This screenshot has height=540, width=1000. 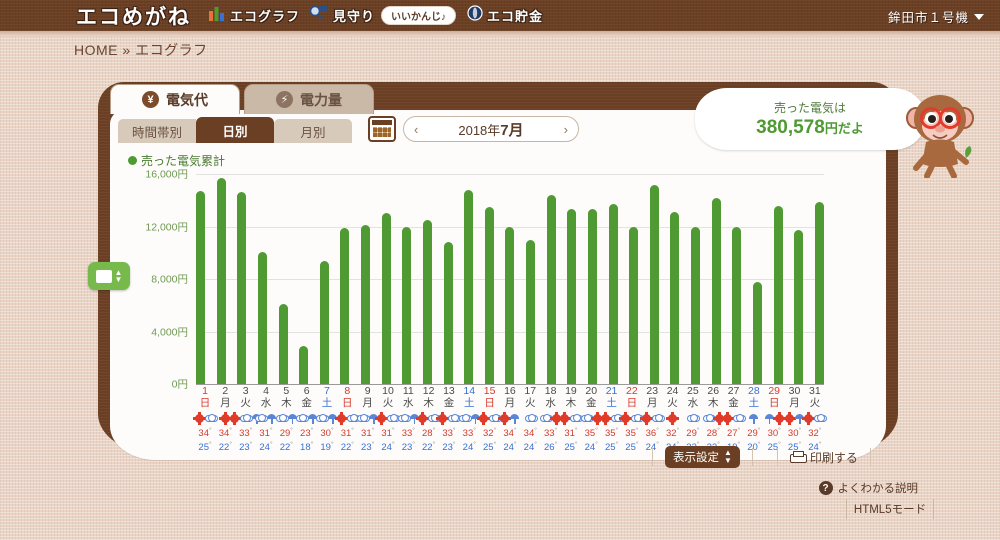 I want to click on day-column: 5 木 29° 22°, so click(x=286, y=419).